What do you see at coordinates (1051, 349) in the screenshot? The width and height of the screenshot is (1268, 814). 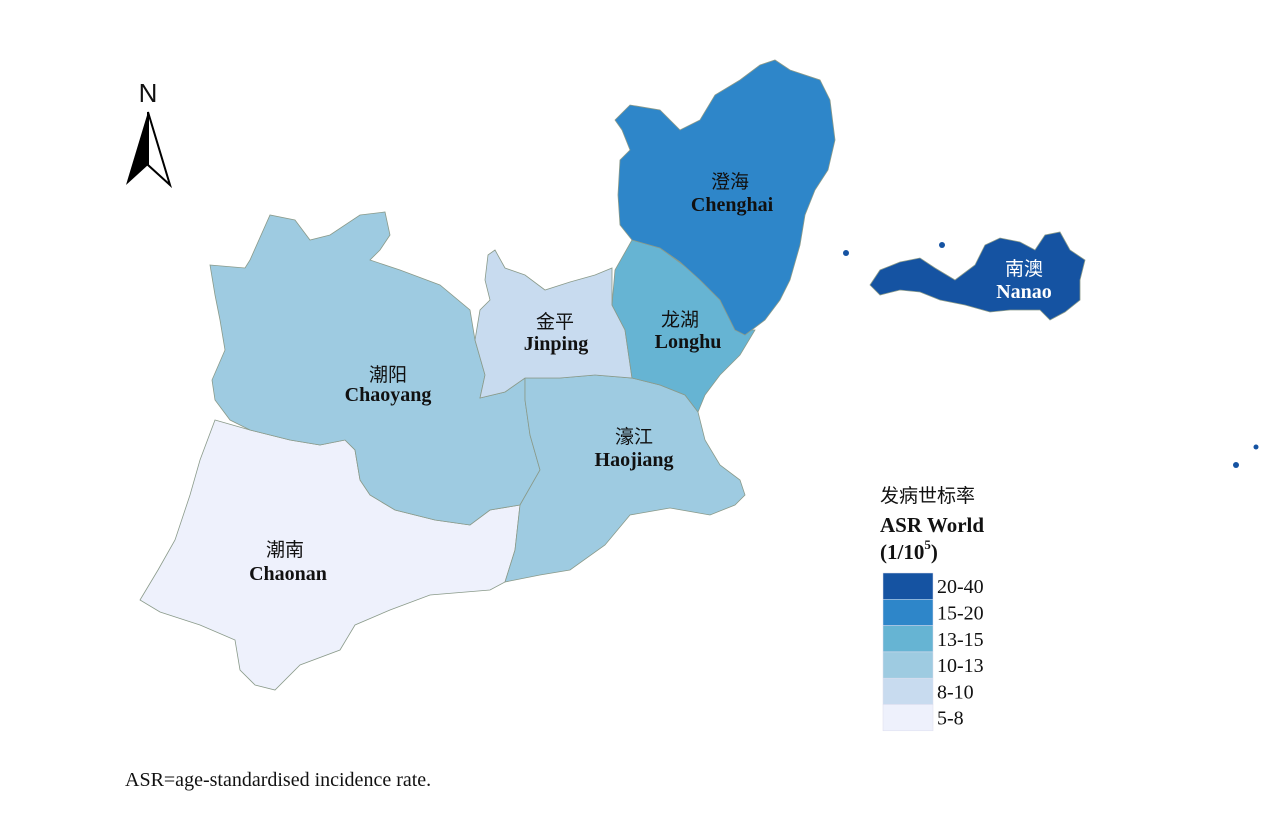 I see `region-nanao` at bounding box center [1051, 349].